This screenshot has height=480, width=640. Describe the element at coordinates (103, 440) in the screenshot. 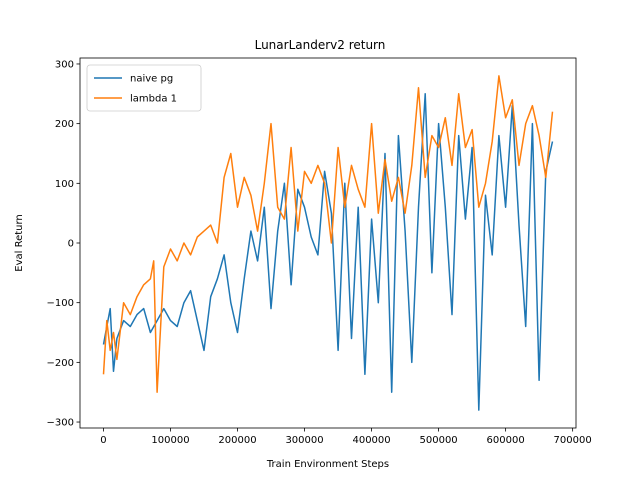

I see `x-tick-label: 0` at that location.